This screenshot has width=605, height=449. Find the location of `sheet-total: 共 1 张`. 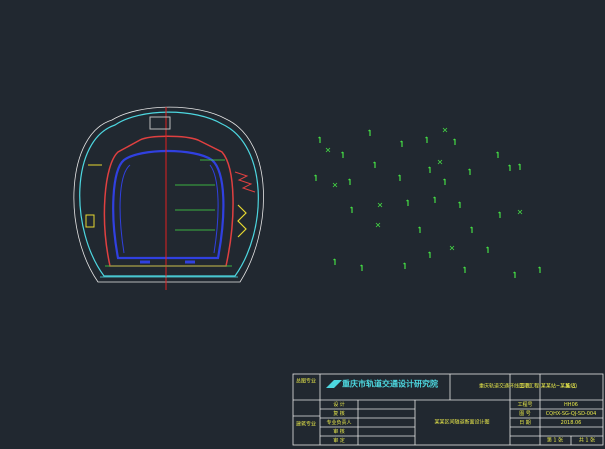

sheet-total: 共 1 张 is located at coordinates (587, 440).